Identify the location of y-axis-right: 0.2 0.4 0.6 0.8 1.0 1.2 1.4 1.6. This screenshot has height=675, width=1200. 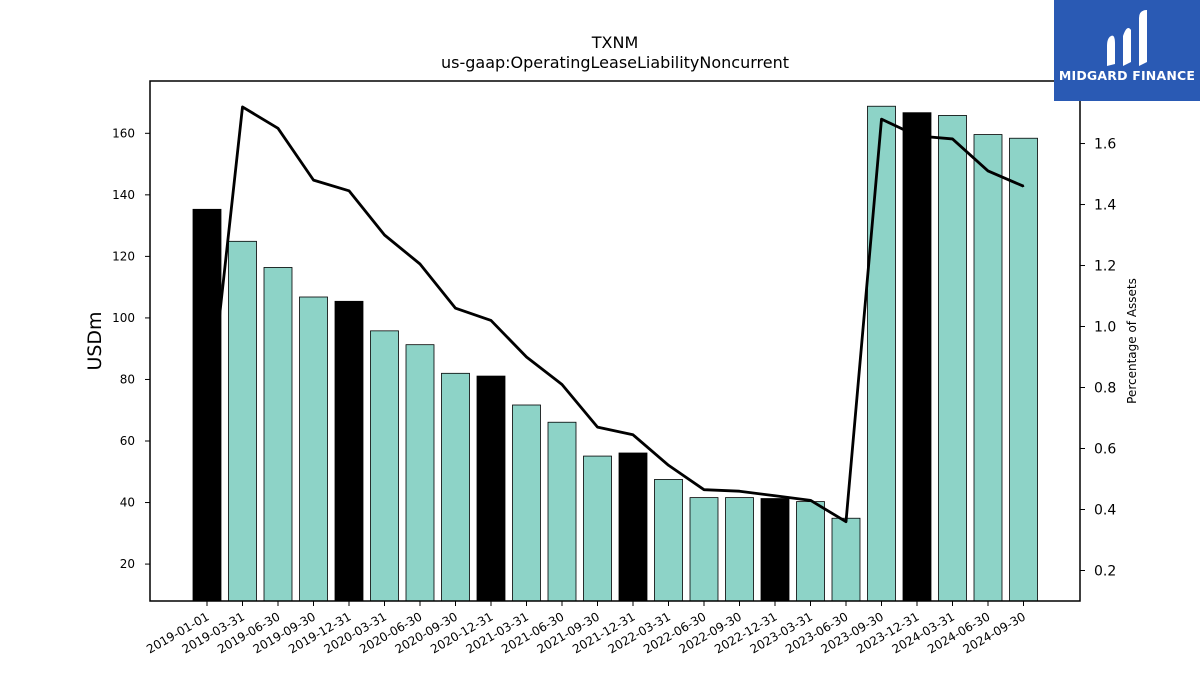
(1098, 358).